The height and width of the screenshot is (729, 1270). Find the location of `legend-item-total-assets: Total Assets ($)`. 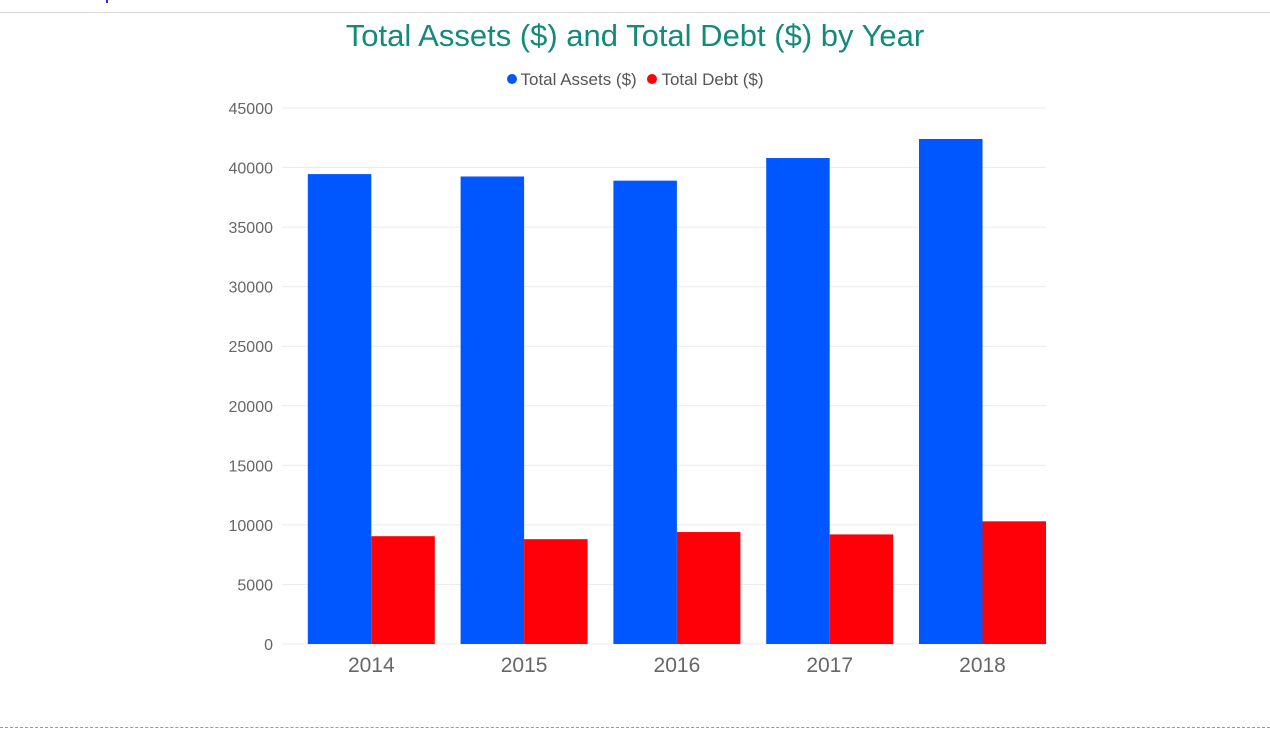

legend-item-total-assets: Total Assets ($) is located at coordinates (571, 80).